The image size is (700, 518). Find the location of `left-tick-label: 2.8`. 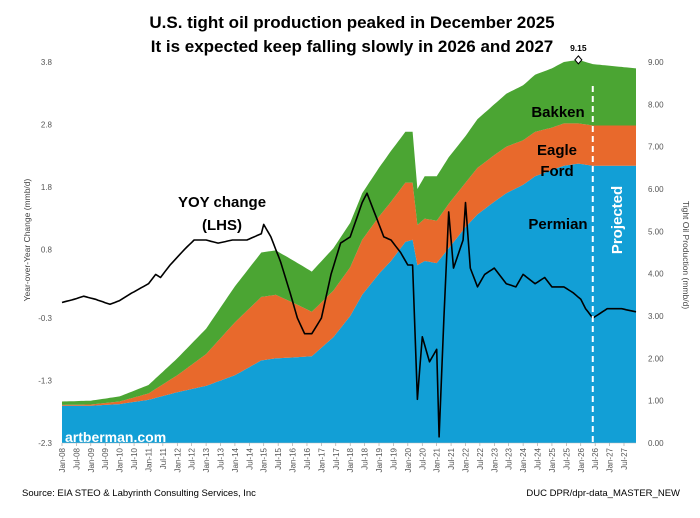

left-tick-label: 2.8 is located at coordinates (47, 124).